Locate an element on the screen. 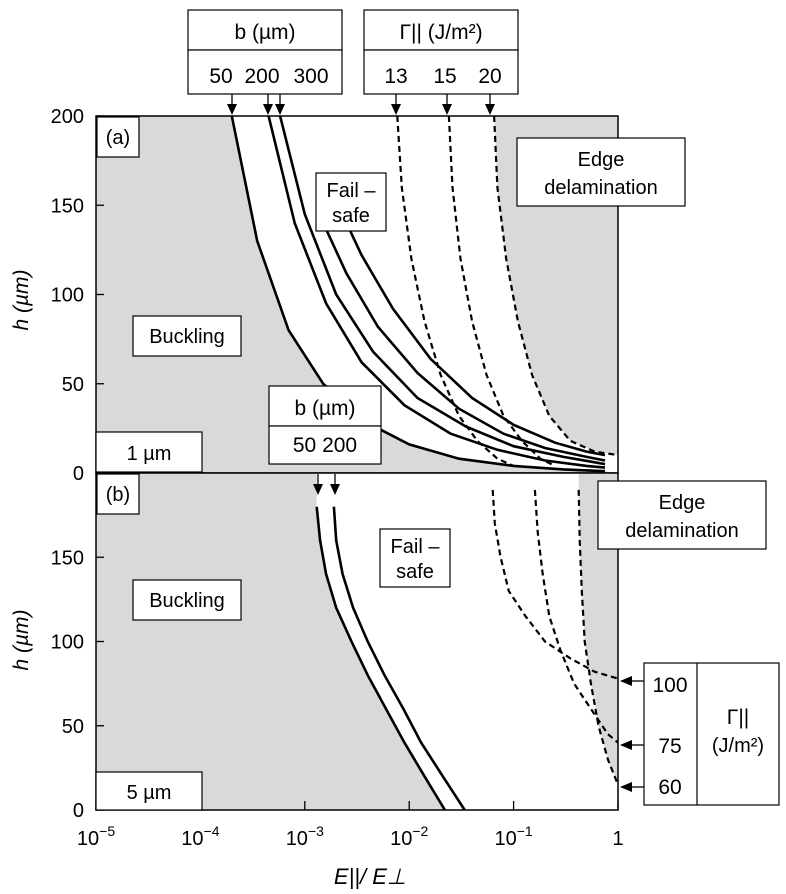 The height and width of the screenshot is (894, 786). inner-b-legend-title: b (µm) is located at coordinates (324, 408).